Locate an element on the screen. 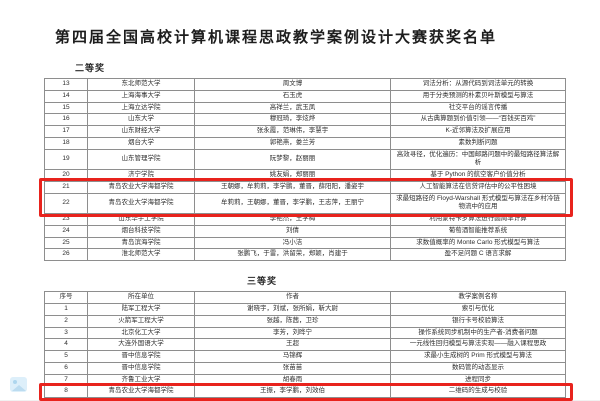 This screenshot has height=401, width=600. table-cell: 烟台科技学院 is located at coordinates (141, 231).